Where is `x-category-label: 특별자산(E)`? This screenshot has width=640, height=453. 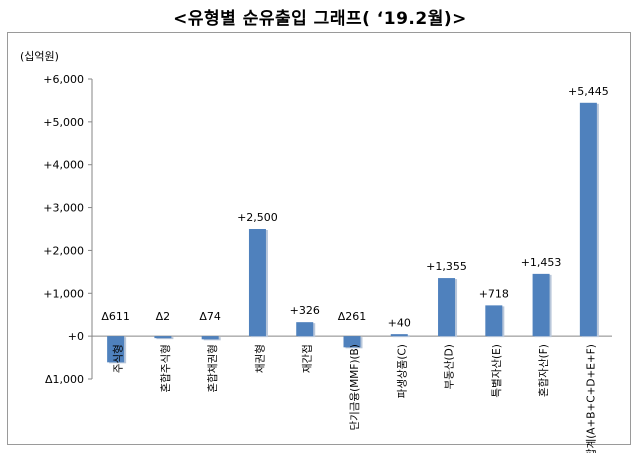
x-category-label: 특별자산(E) is located at coordinates (497, 370).